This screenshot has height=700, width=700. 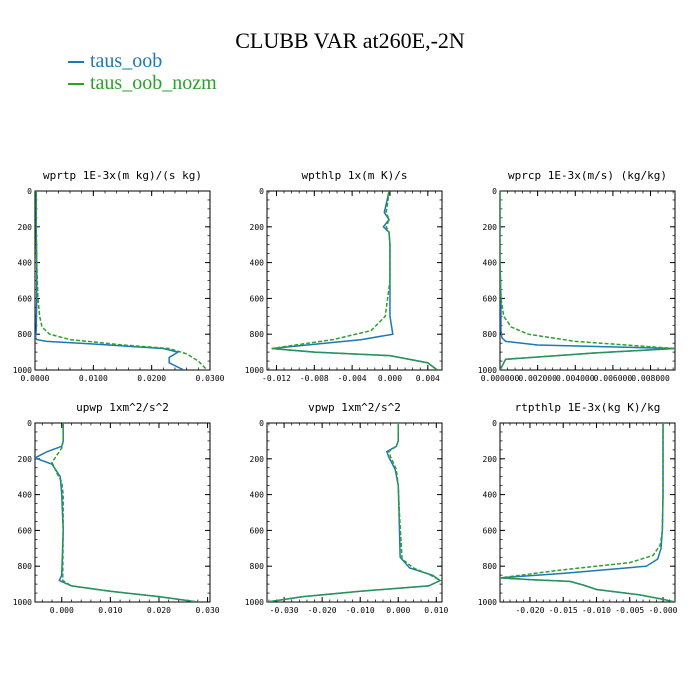 What do you see at coordinates (126, 61) in the screenshot?
I see `legend-label: taus_oob` at bounding box center [126, 61].